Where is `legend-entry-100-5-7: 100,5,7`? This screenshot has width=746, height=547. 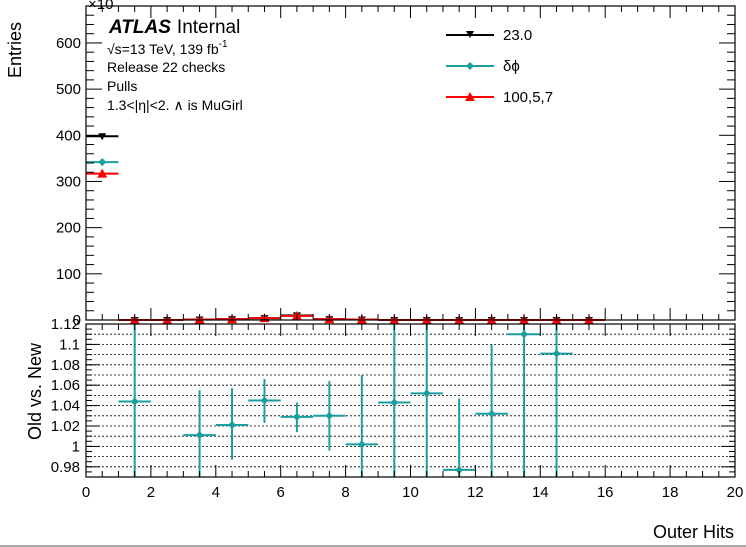 legend-entry-100-5-7: 100,5,7 is located at coordinates (499, 97).